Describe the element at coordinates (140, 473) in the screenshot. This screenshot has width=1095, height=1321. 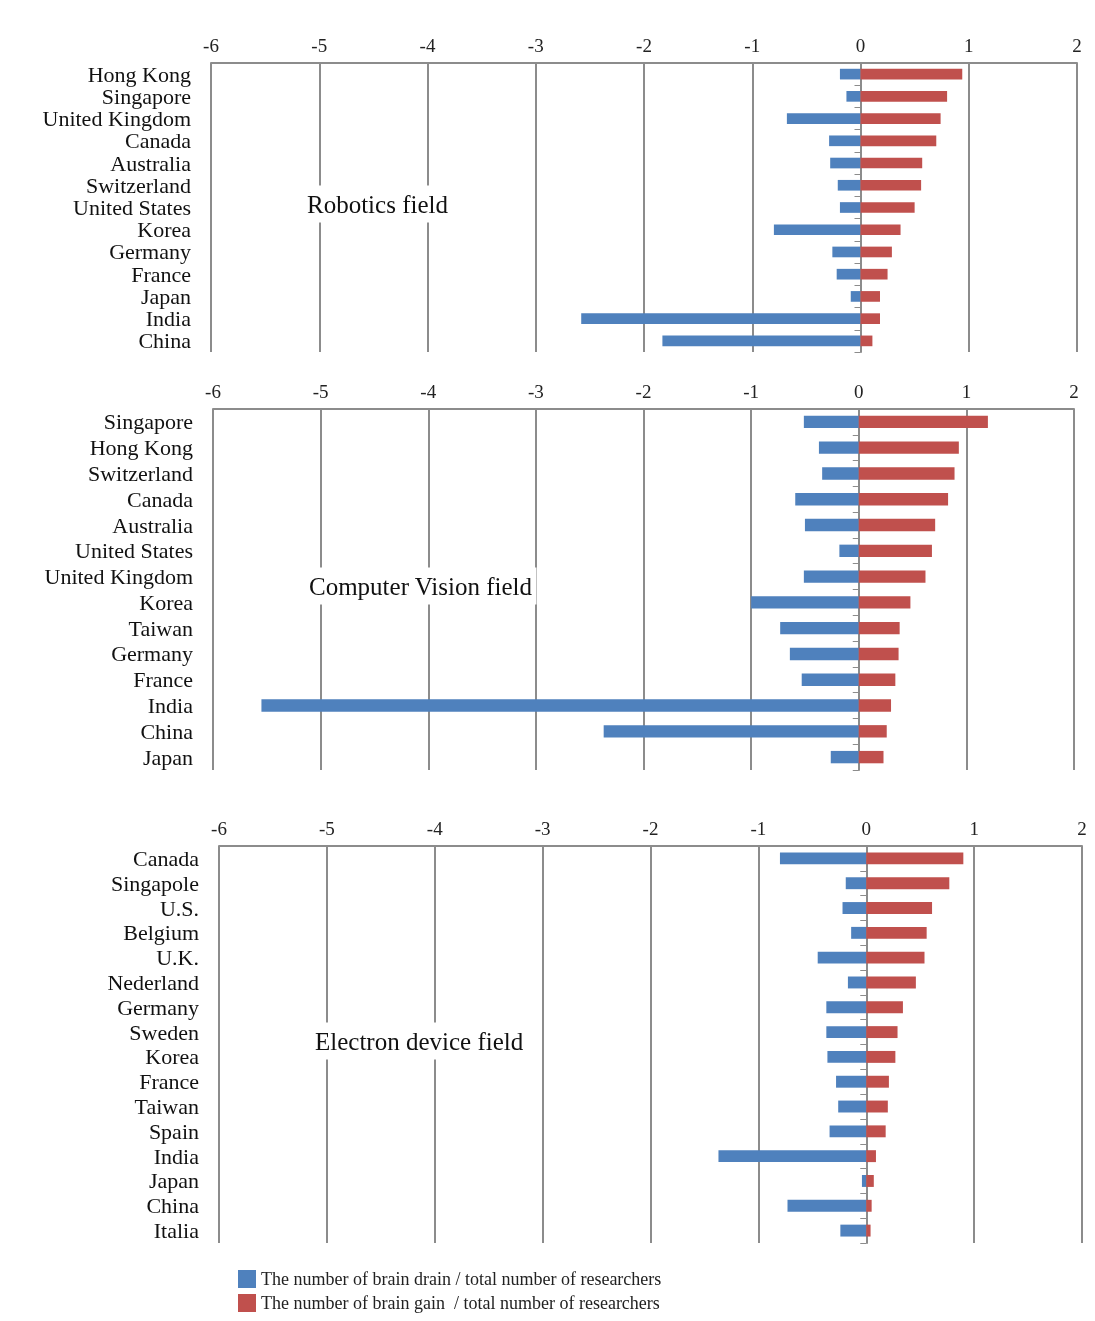
I see `y-tick-label: Switzerland` at that location.